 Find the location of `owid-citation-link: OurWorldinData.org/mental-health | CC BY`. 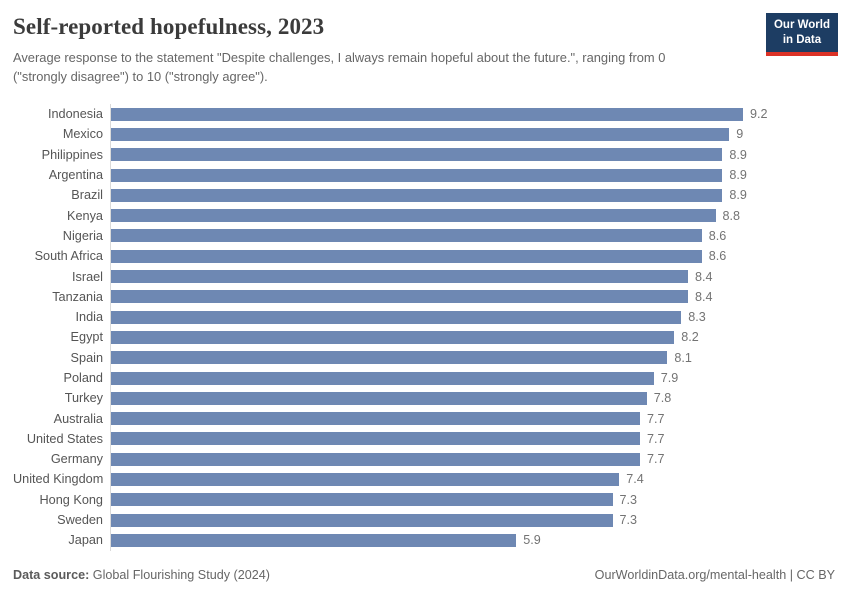

owid-citation-link: OurWorldinData.org/mental-health | CC BY is located at coordinates (714, 575).